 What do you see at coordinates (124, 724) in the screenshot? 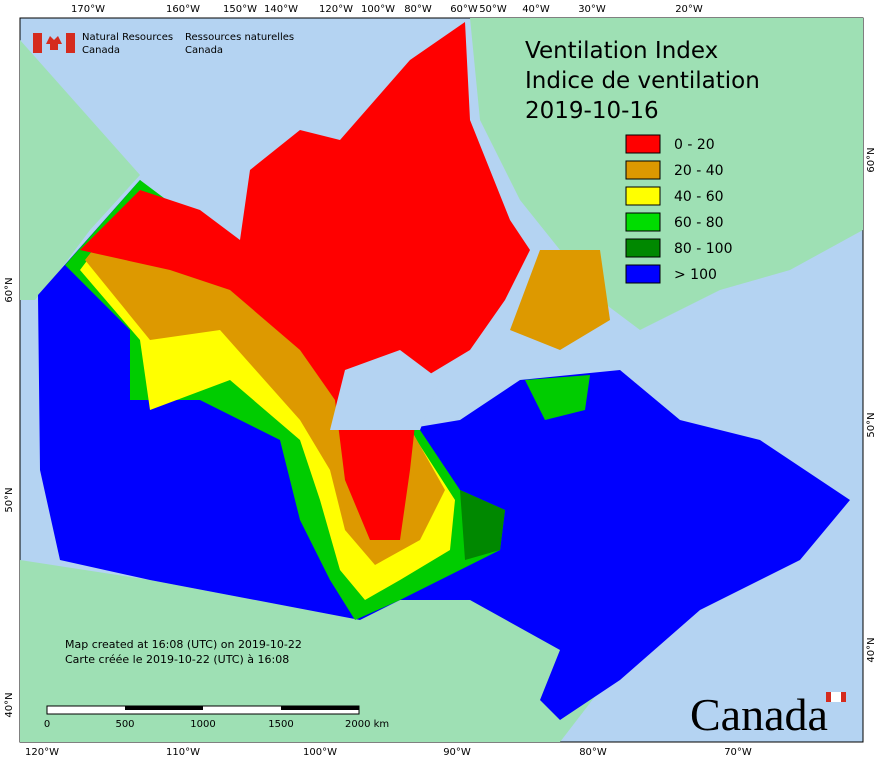
I see `scale-label: 500` at bounding box center [124, 724].